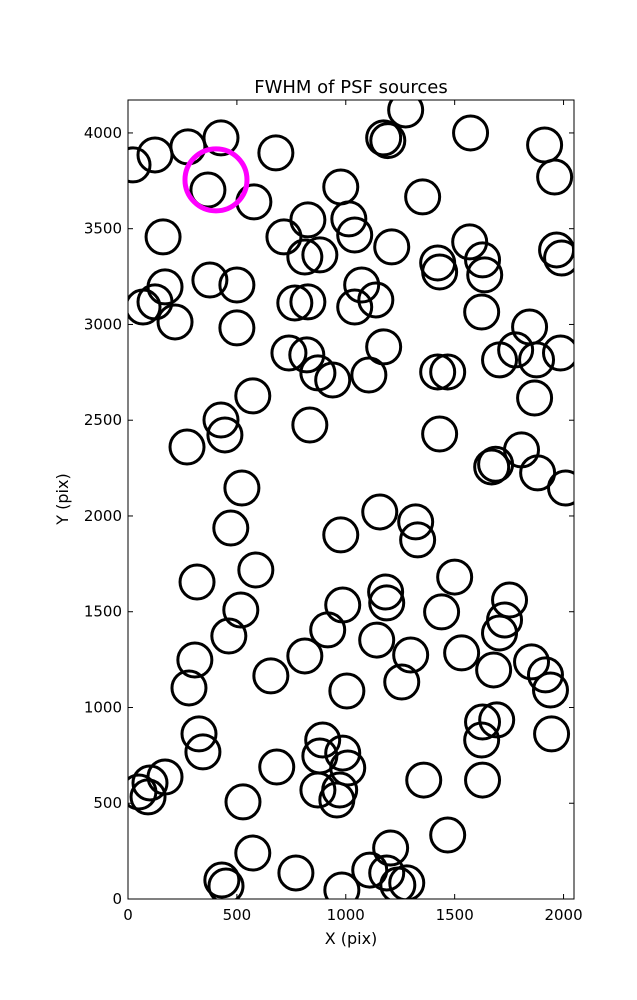  What do you see at coordinates (103, 229) in the screenshot?
I see `y-tick-label: 3500` at bounding box center [103, 229].